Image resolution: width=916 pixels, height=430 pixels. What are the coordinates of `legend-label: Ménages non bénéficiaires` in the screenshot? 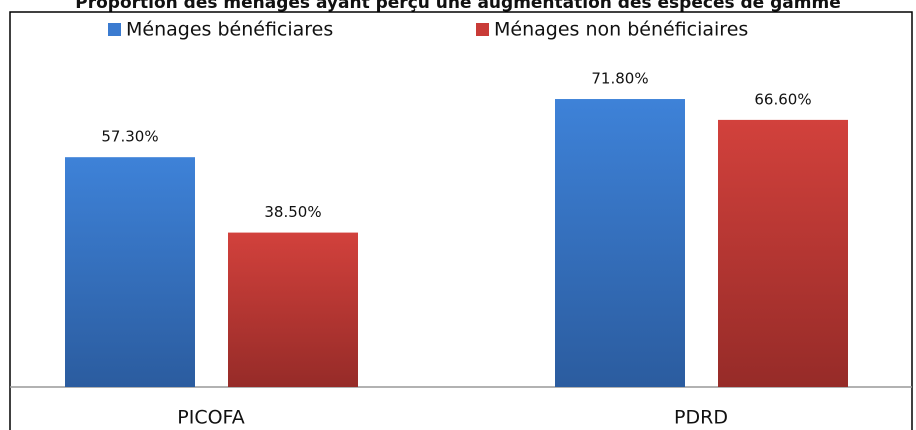 It's located at (621, 30).